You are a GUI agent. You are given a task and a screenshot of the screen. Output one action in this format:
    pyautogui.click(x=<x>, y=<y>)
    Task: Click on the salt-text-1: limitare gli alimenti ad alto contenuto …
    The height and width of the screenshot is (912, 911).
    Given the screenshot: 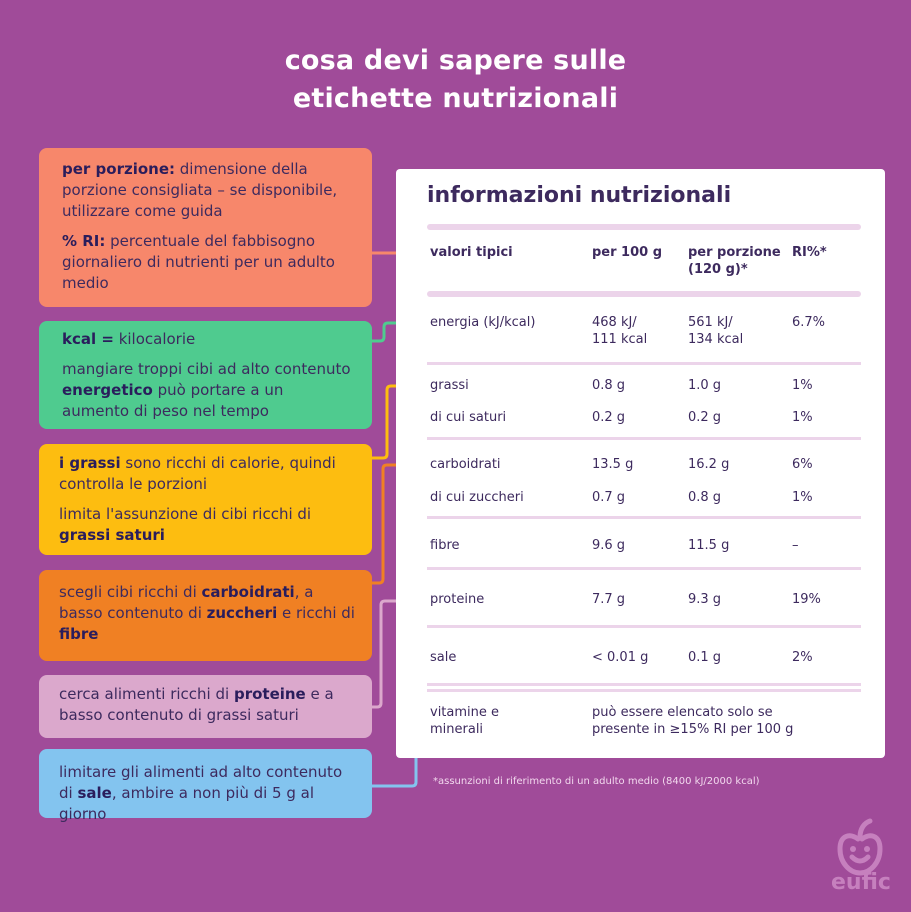 What is the action you would take?
    pyautogui.click(x=201, y=782)
    